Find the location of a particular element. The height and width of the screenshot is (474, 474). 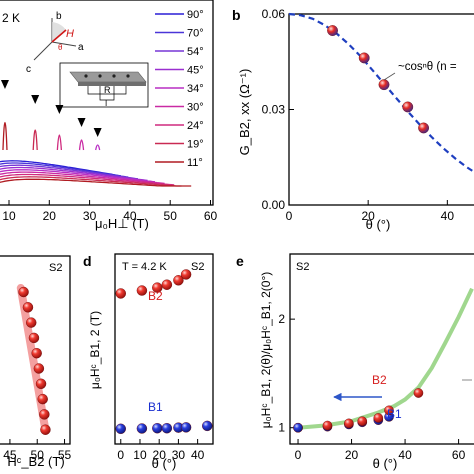

panel-d-xtick-label: 30 is located at coordinates (179, 455).